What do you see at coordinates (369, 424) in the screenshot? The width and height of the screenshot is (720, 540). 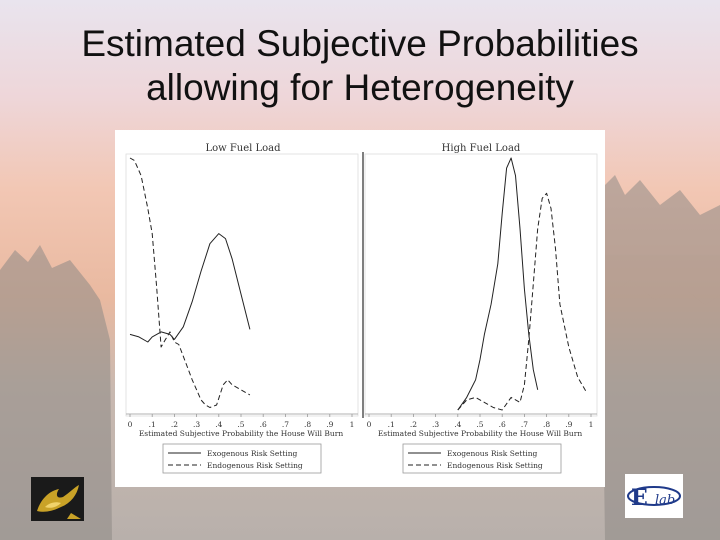 I see `x-tick-label-2-0: 0` at bounding box center [369, 424].